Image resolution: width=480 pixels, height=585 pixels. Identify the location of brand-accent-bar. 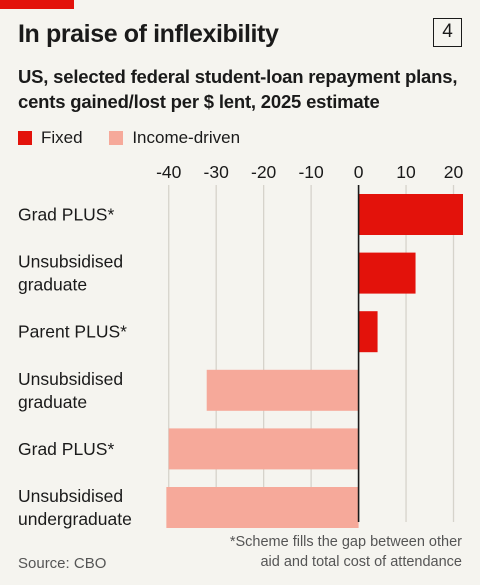
(37, 4).